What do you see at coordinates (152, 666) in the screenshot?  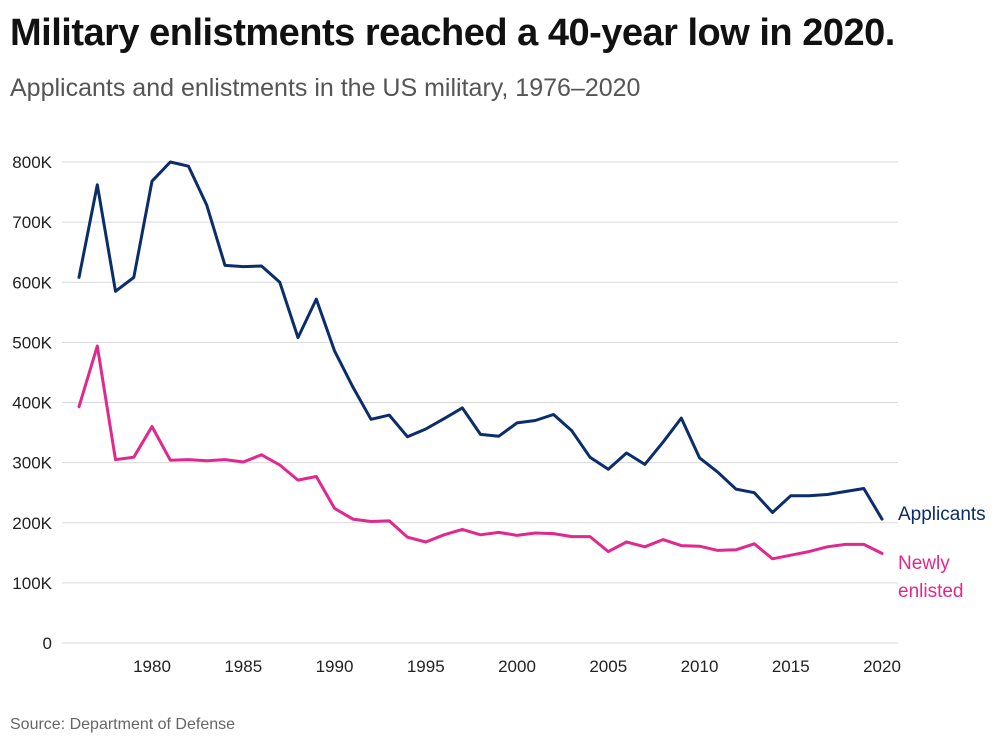 I see `x-tick-label: 1980` at bounding box center [152, 666].